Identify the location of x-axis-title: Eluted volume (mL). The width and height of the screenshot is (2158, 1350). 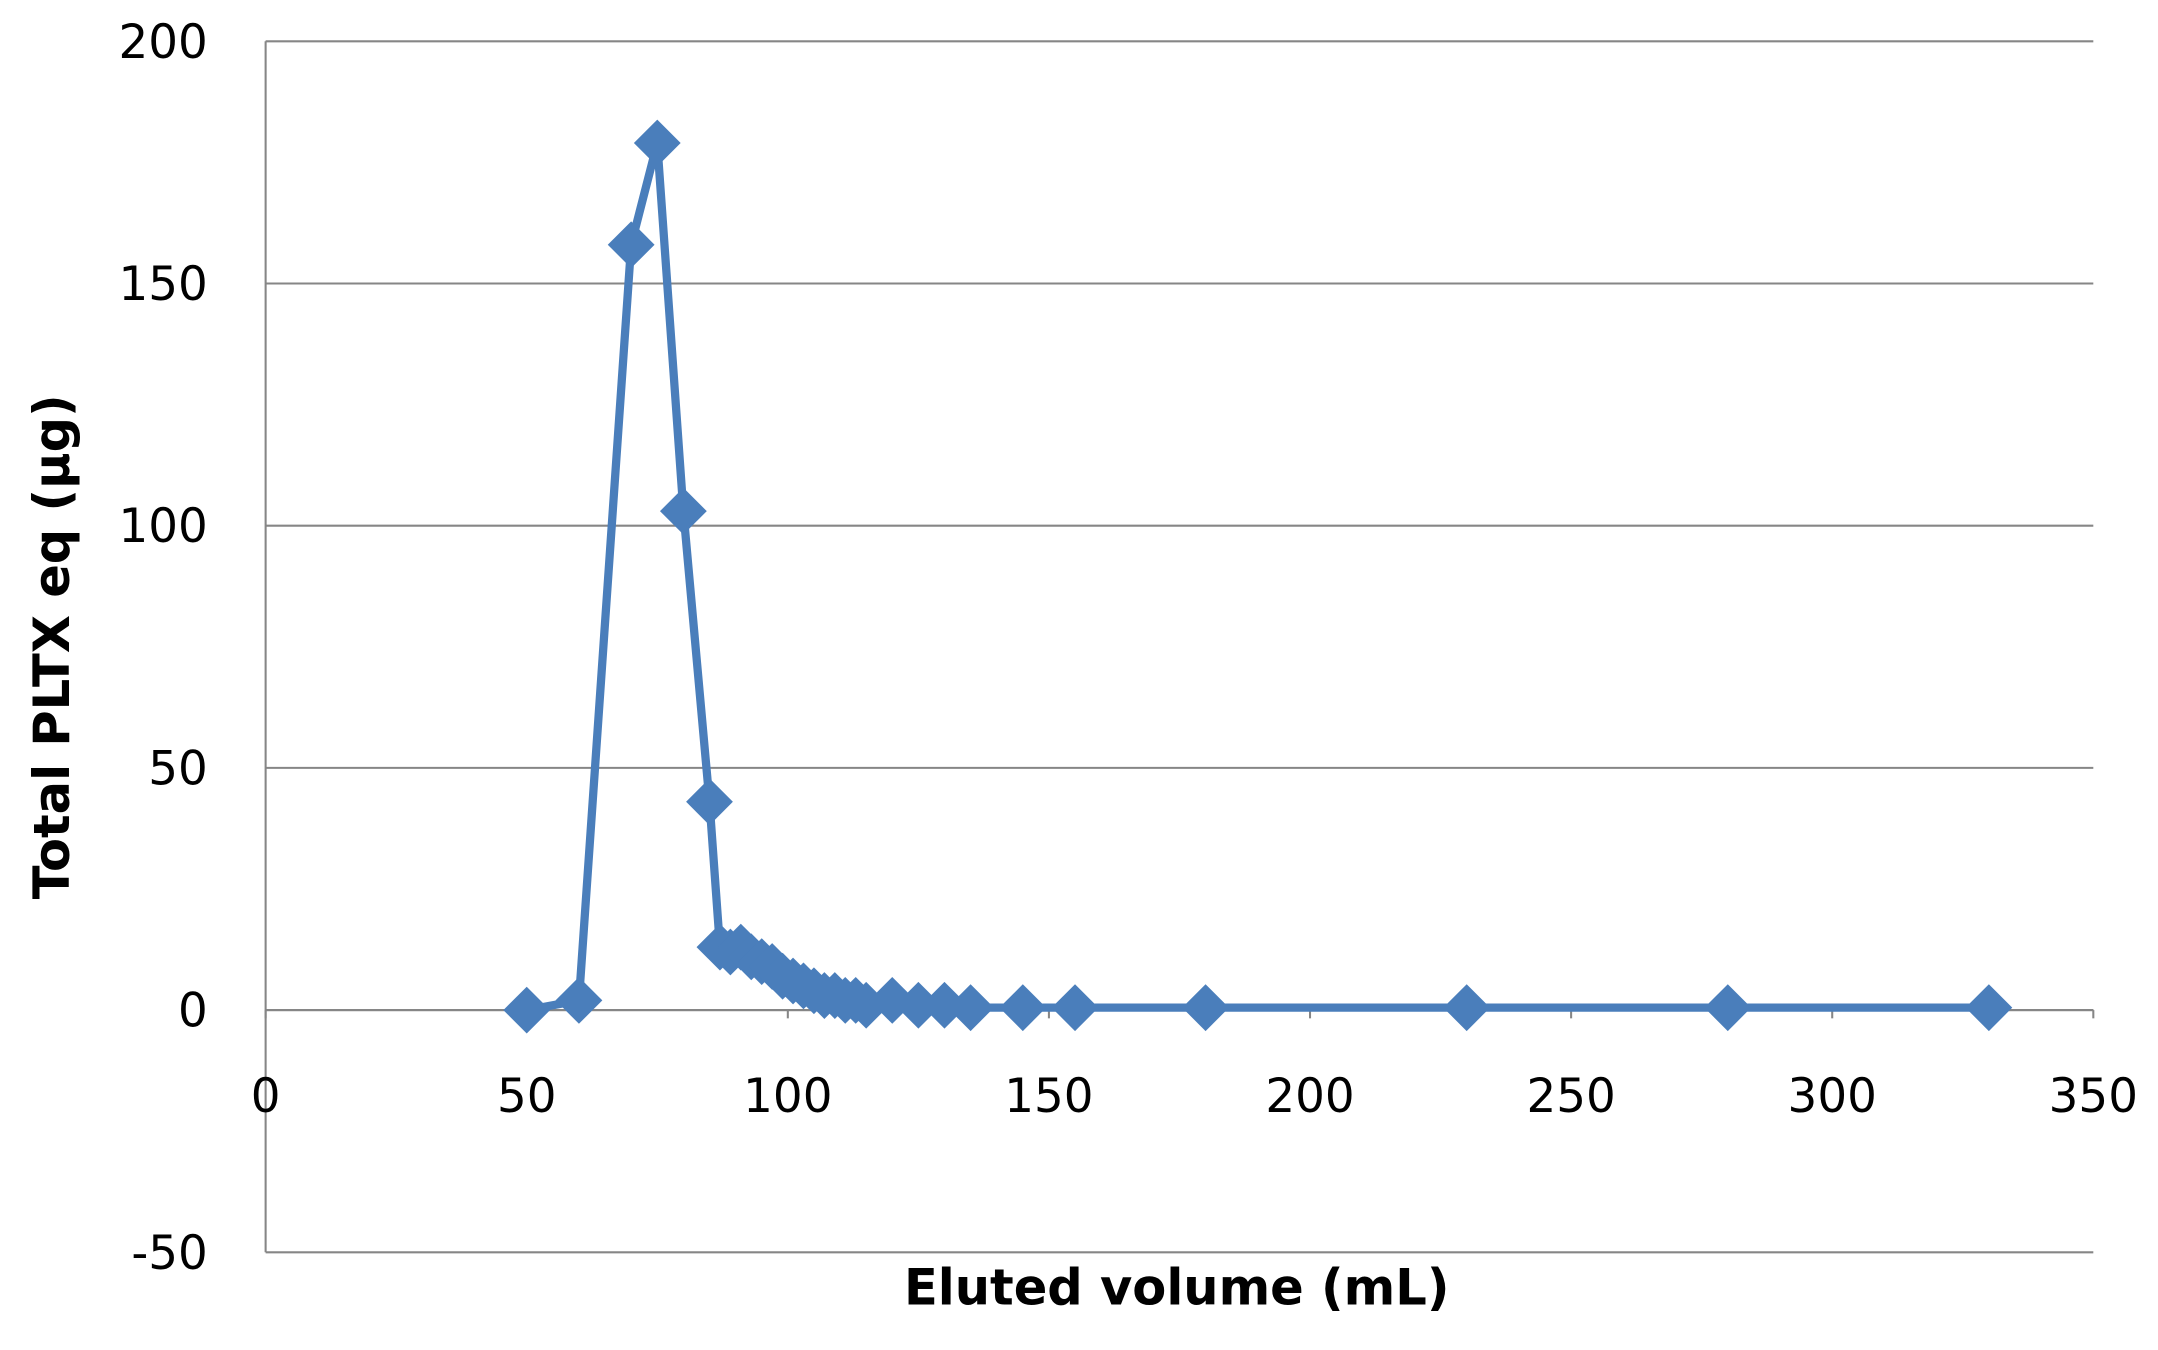
(1177, 1288).